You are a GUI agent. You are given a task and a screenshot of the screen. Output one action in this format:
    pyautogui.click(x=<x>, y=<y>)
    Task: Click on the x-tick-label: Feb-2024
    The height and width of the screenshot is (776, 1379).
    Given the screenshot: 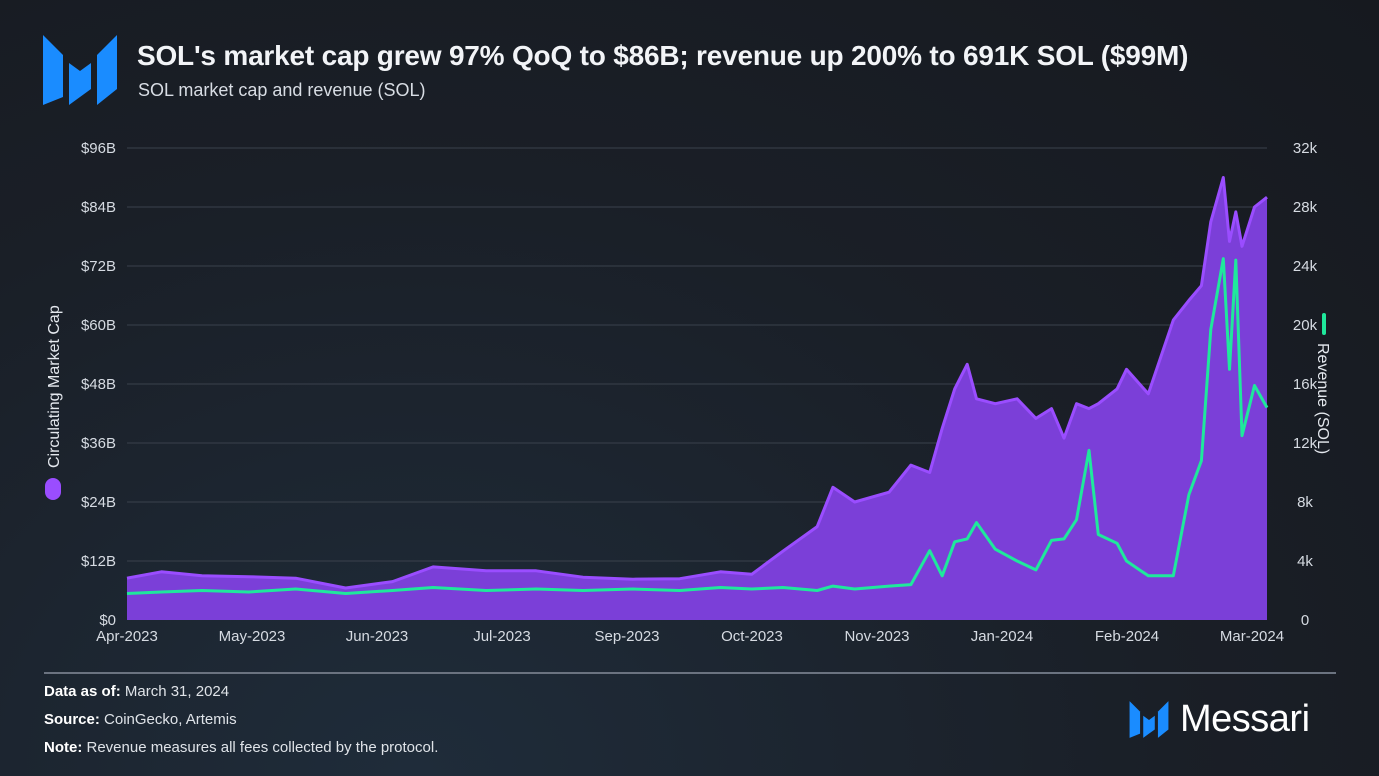 What is the action you would take?
    pyautogui.click(x=1127, y=636)
    